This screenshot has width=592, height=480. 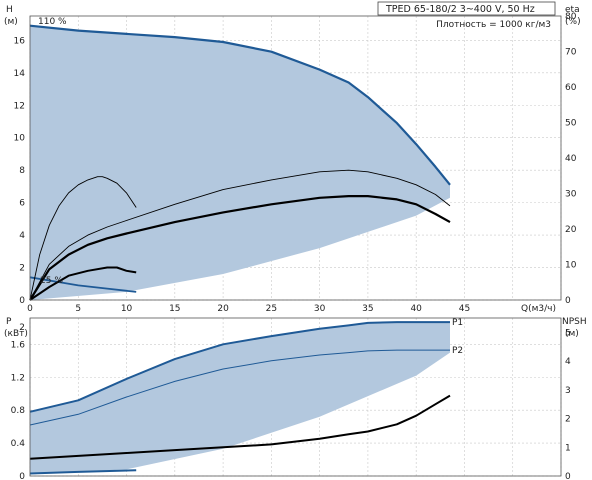 What do you see at coordinates (22, 301) in the screenshot?
I see `top-left-tick-label: 0` at bounding box center [22, 301].